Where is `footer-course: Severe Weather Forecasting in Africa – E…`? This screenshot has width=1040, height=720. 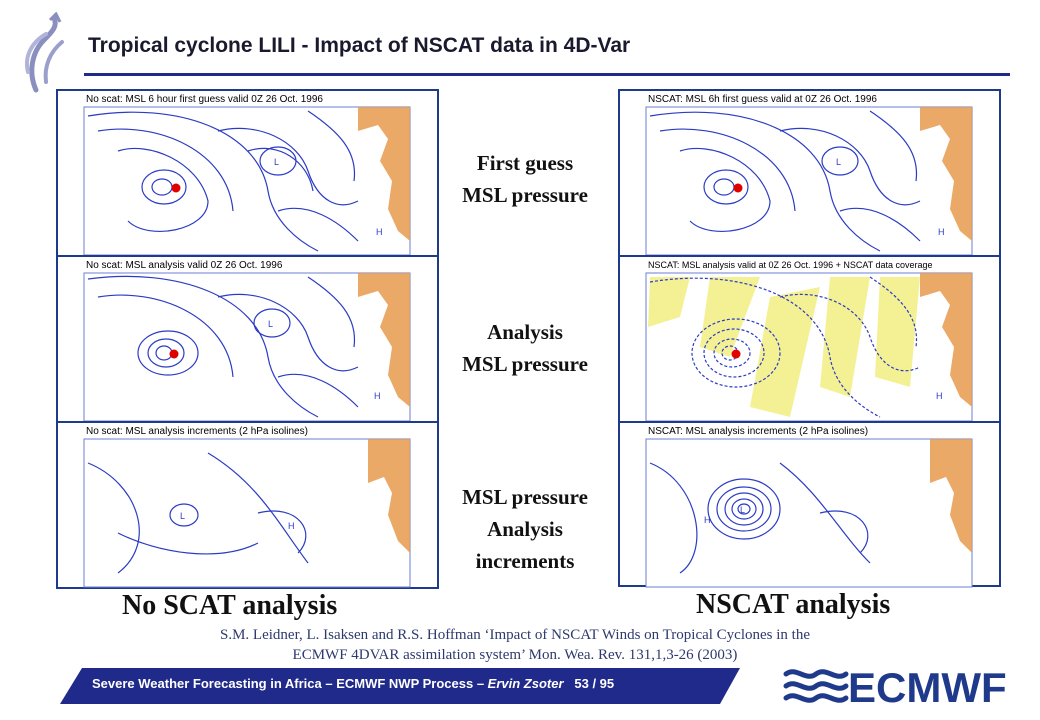 footer-course: Severe Weather Forecasting in Africa – E… is located at coordinates (290, 683).